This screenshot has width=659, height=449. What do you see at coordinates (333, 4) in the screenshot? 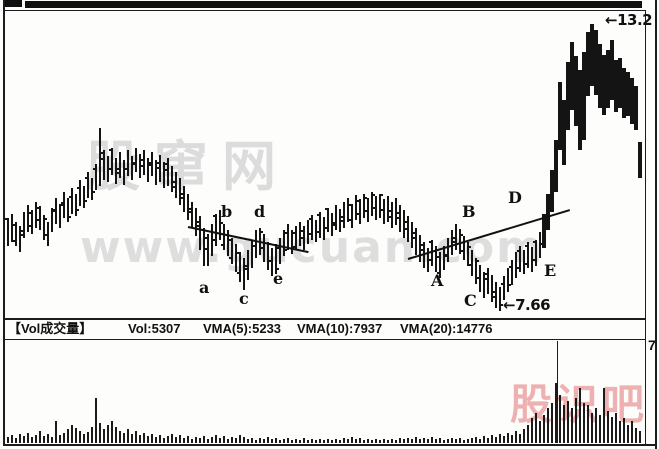
I see `window-top-strip` at bounding box center [333, 4].